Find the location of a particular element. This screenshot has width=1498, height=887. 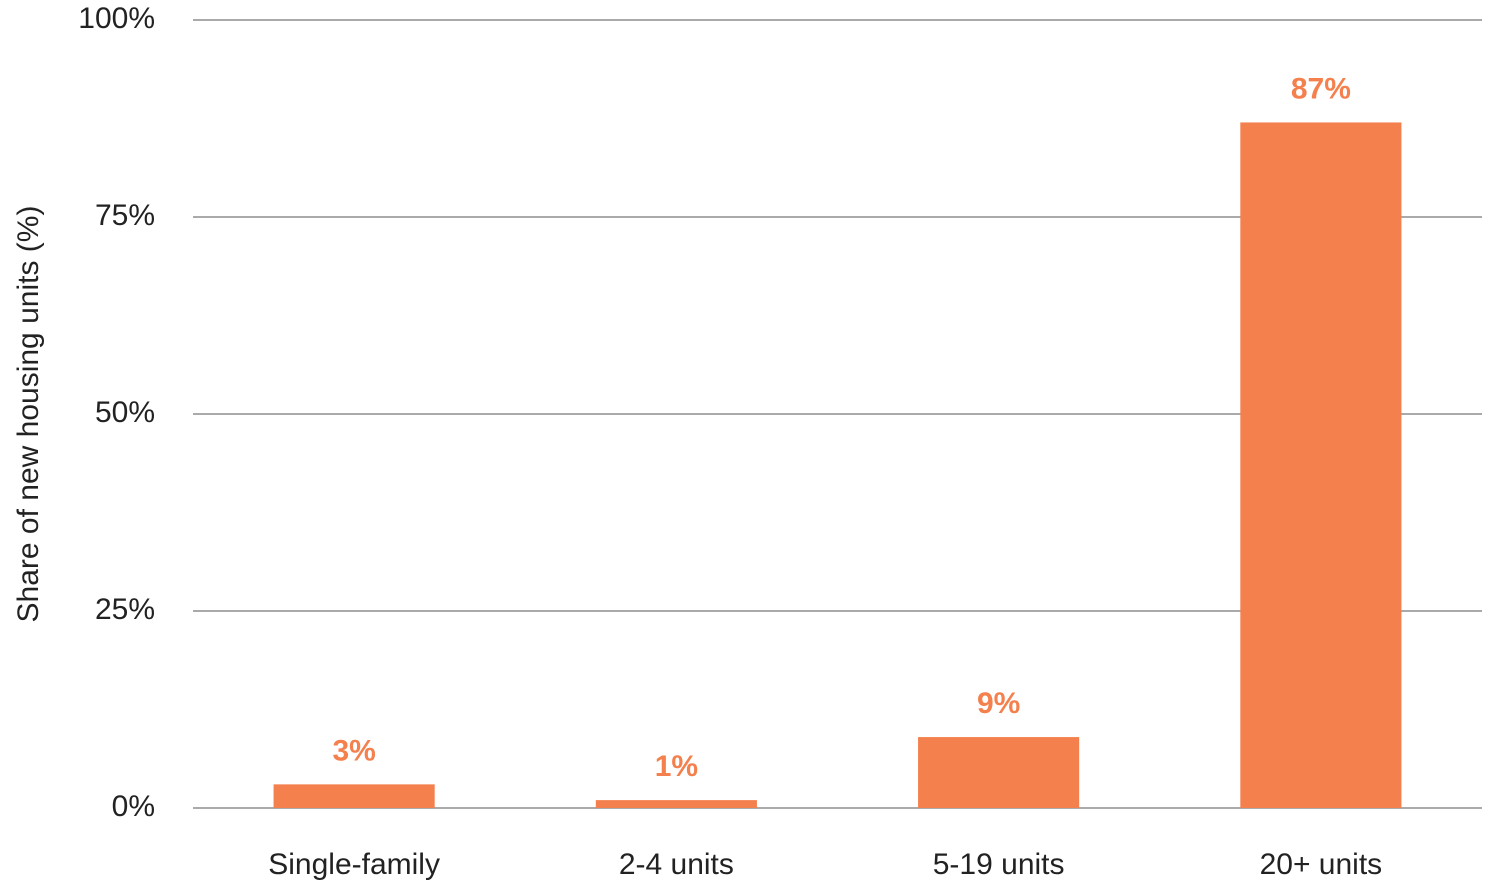

value-label: 9% is located at coordinates (998, 703).